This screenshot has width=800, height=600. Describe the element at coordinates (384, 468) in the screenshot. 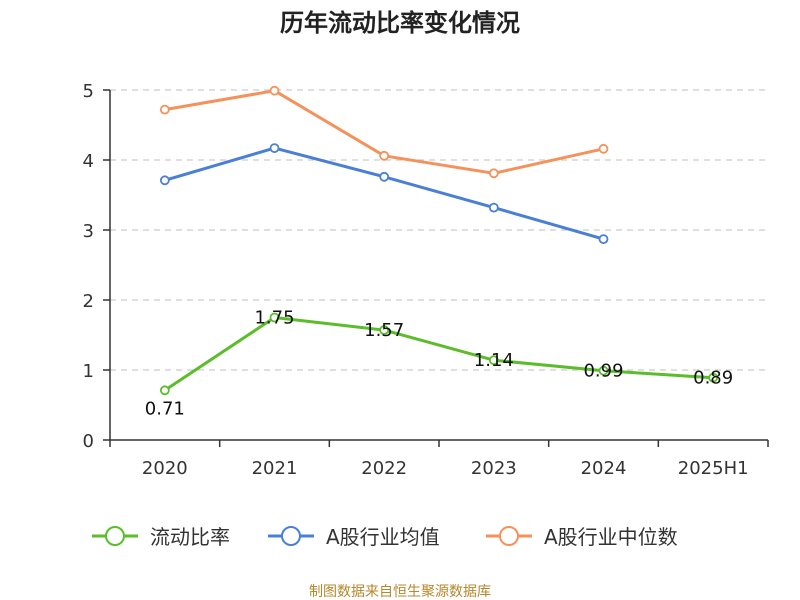

I see `x-tick-label: 2022` at that location.